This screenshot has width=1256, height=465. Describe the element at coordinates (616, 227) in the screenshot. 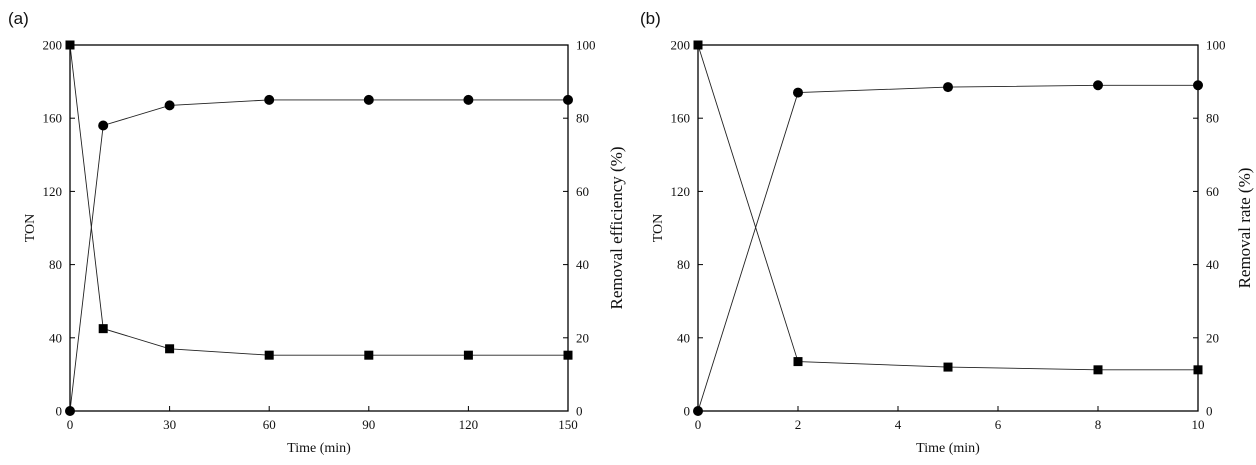

I see `y-right-axis-title: Removal efficiency (%)` at that location.